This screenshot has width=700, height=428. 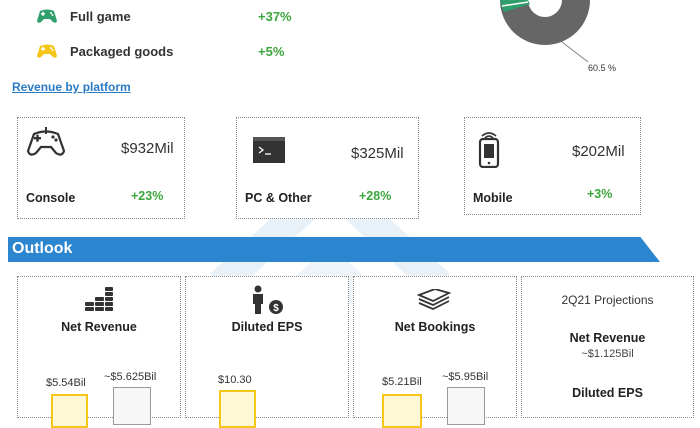 What do you see at coordinates (275, 16) in the screenshot?
I see `full-game-growth: +37%` at bounding box center [275, 16].